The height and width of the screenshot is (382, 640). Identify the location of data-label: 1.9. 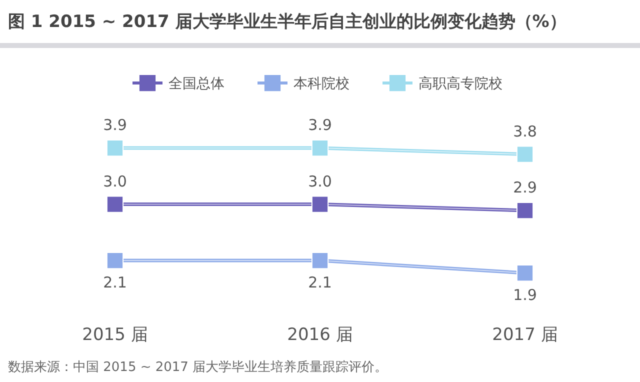
(525, 295).